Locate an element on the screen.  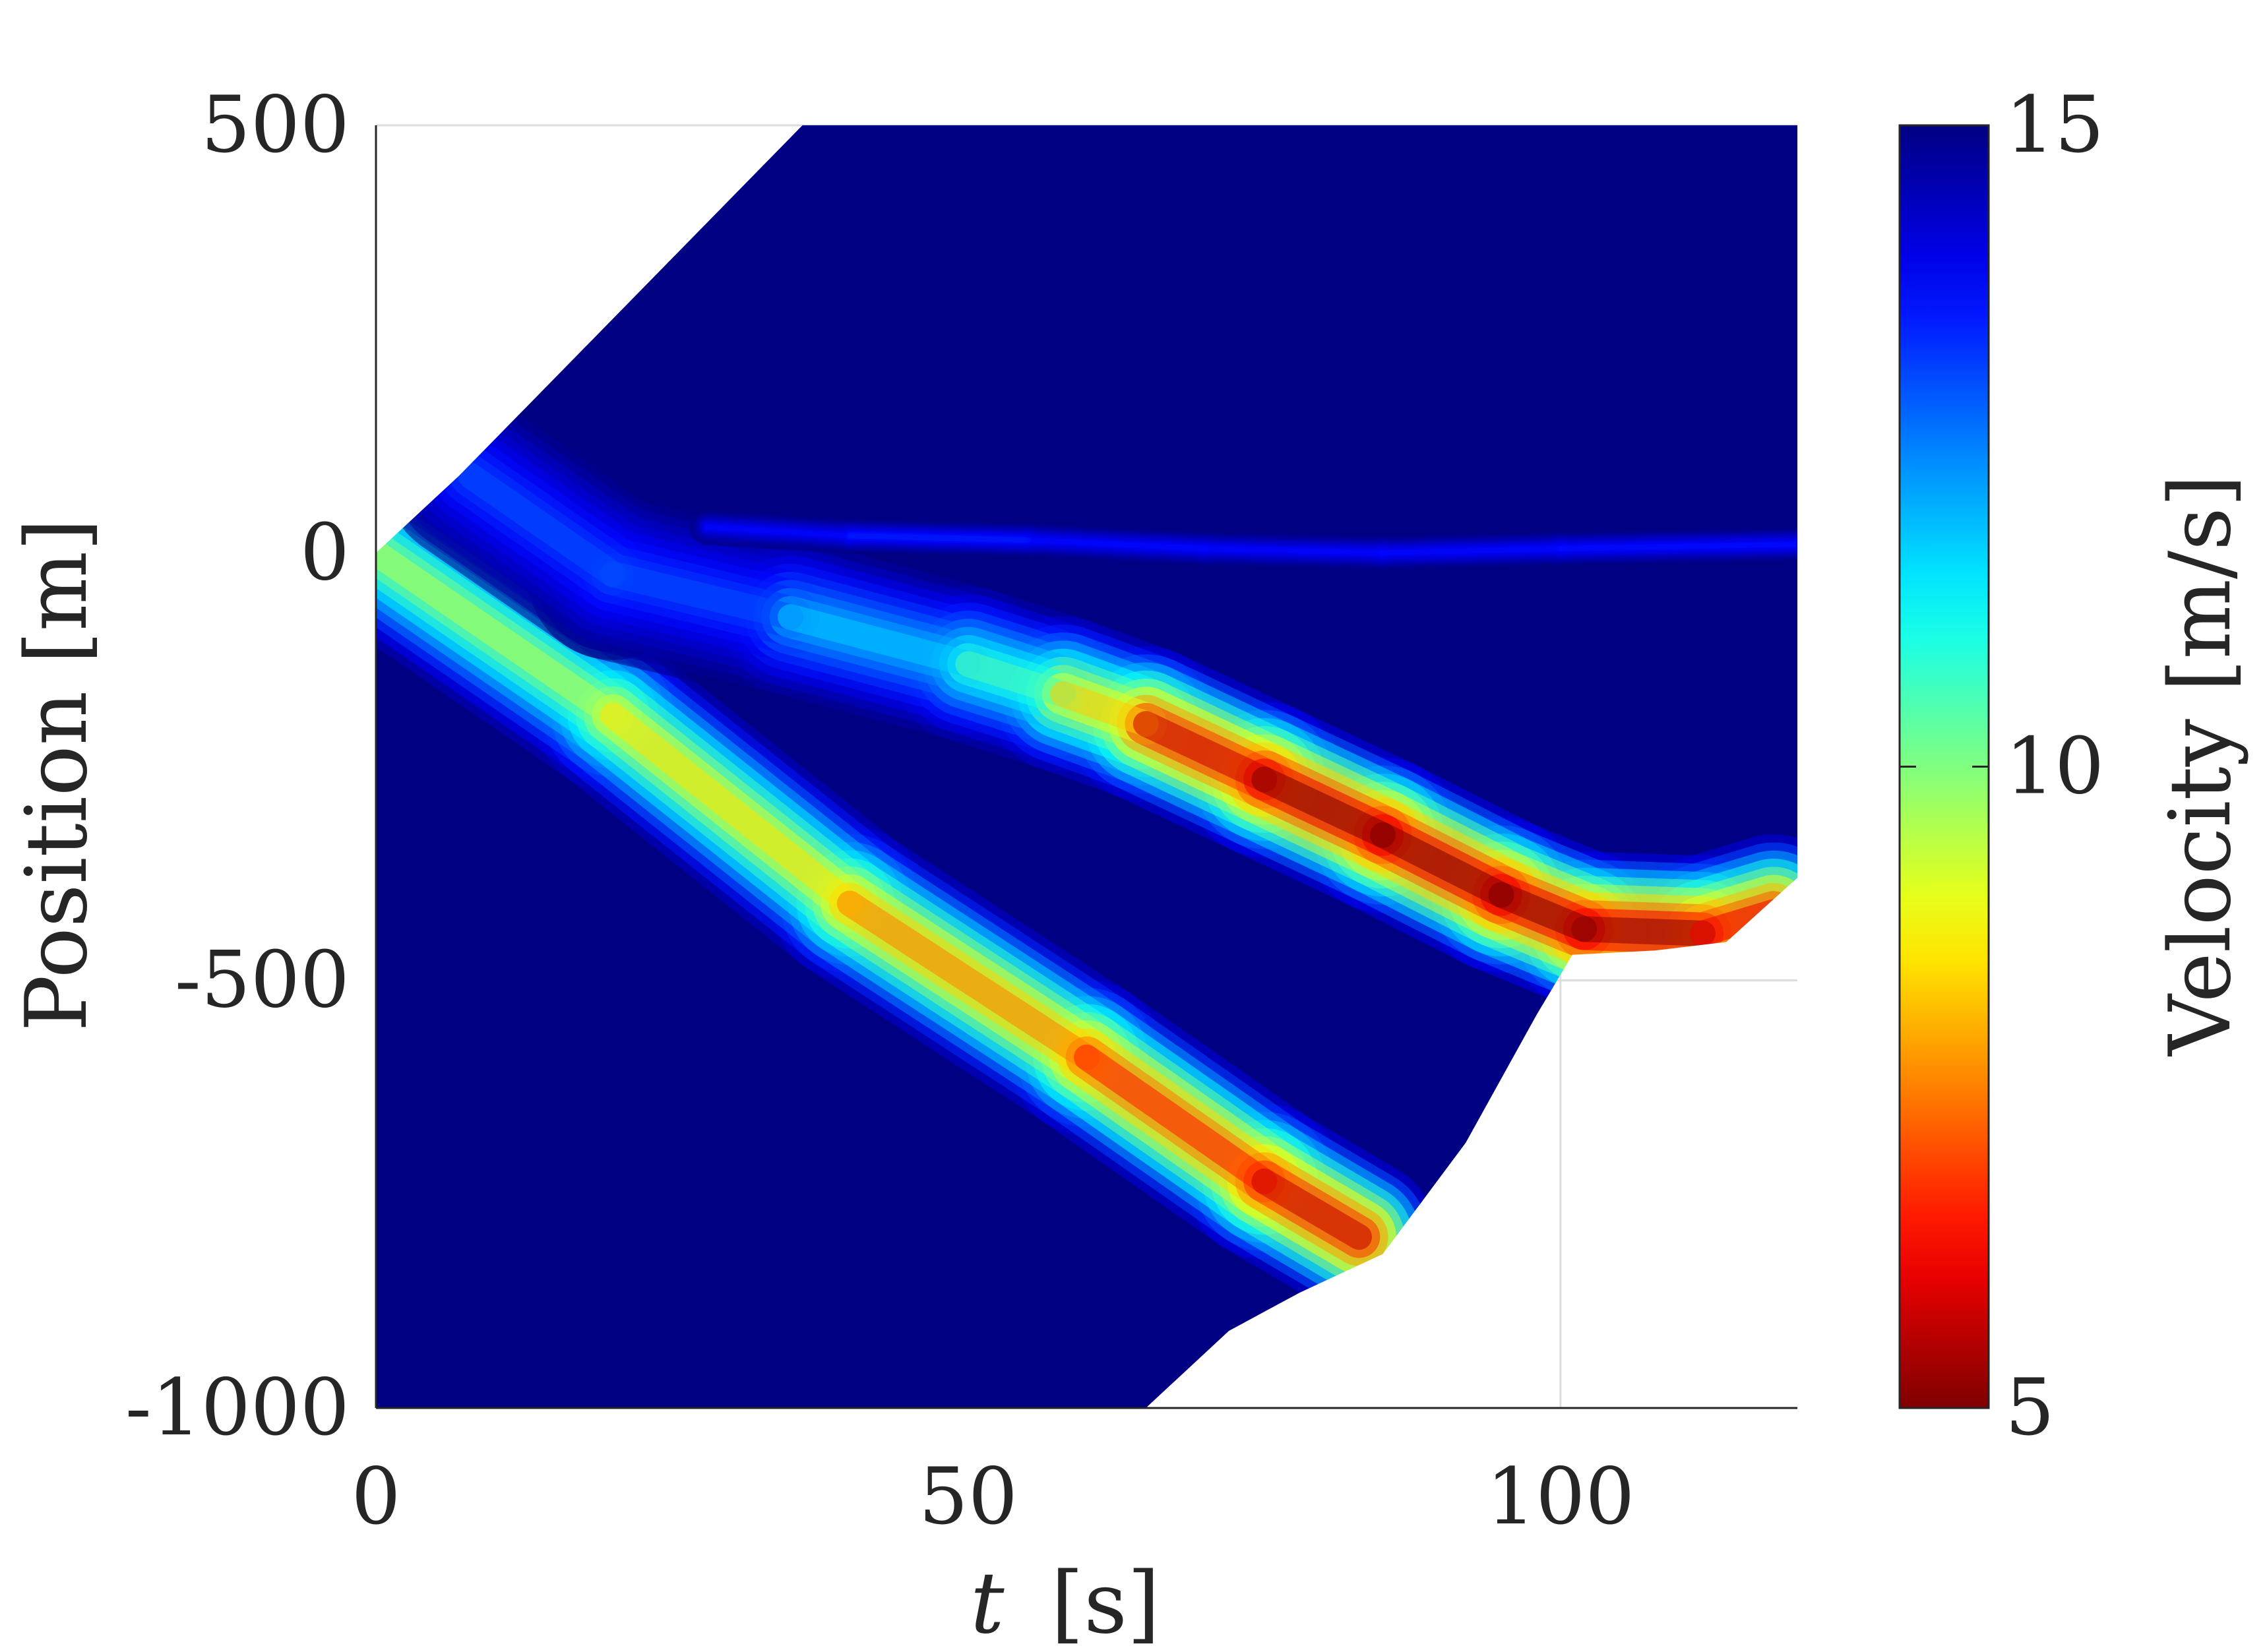
congestion-band is located at coordinates (1243, 539).